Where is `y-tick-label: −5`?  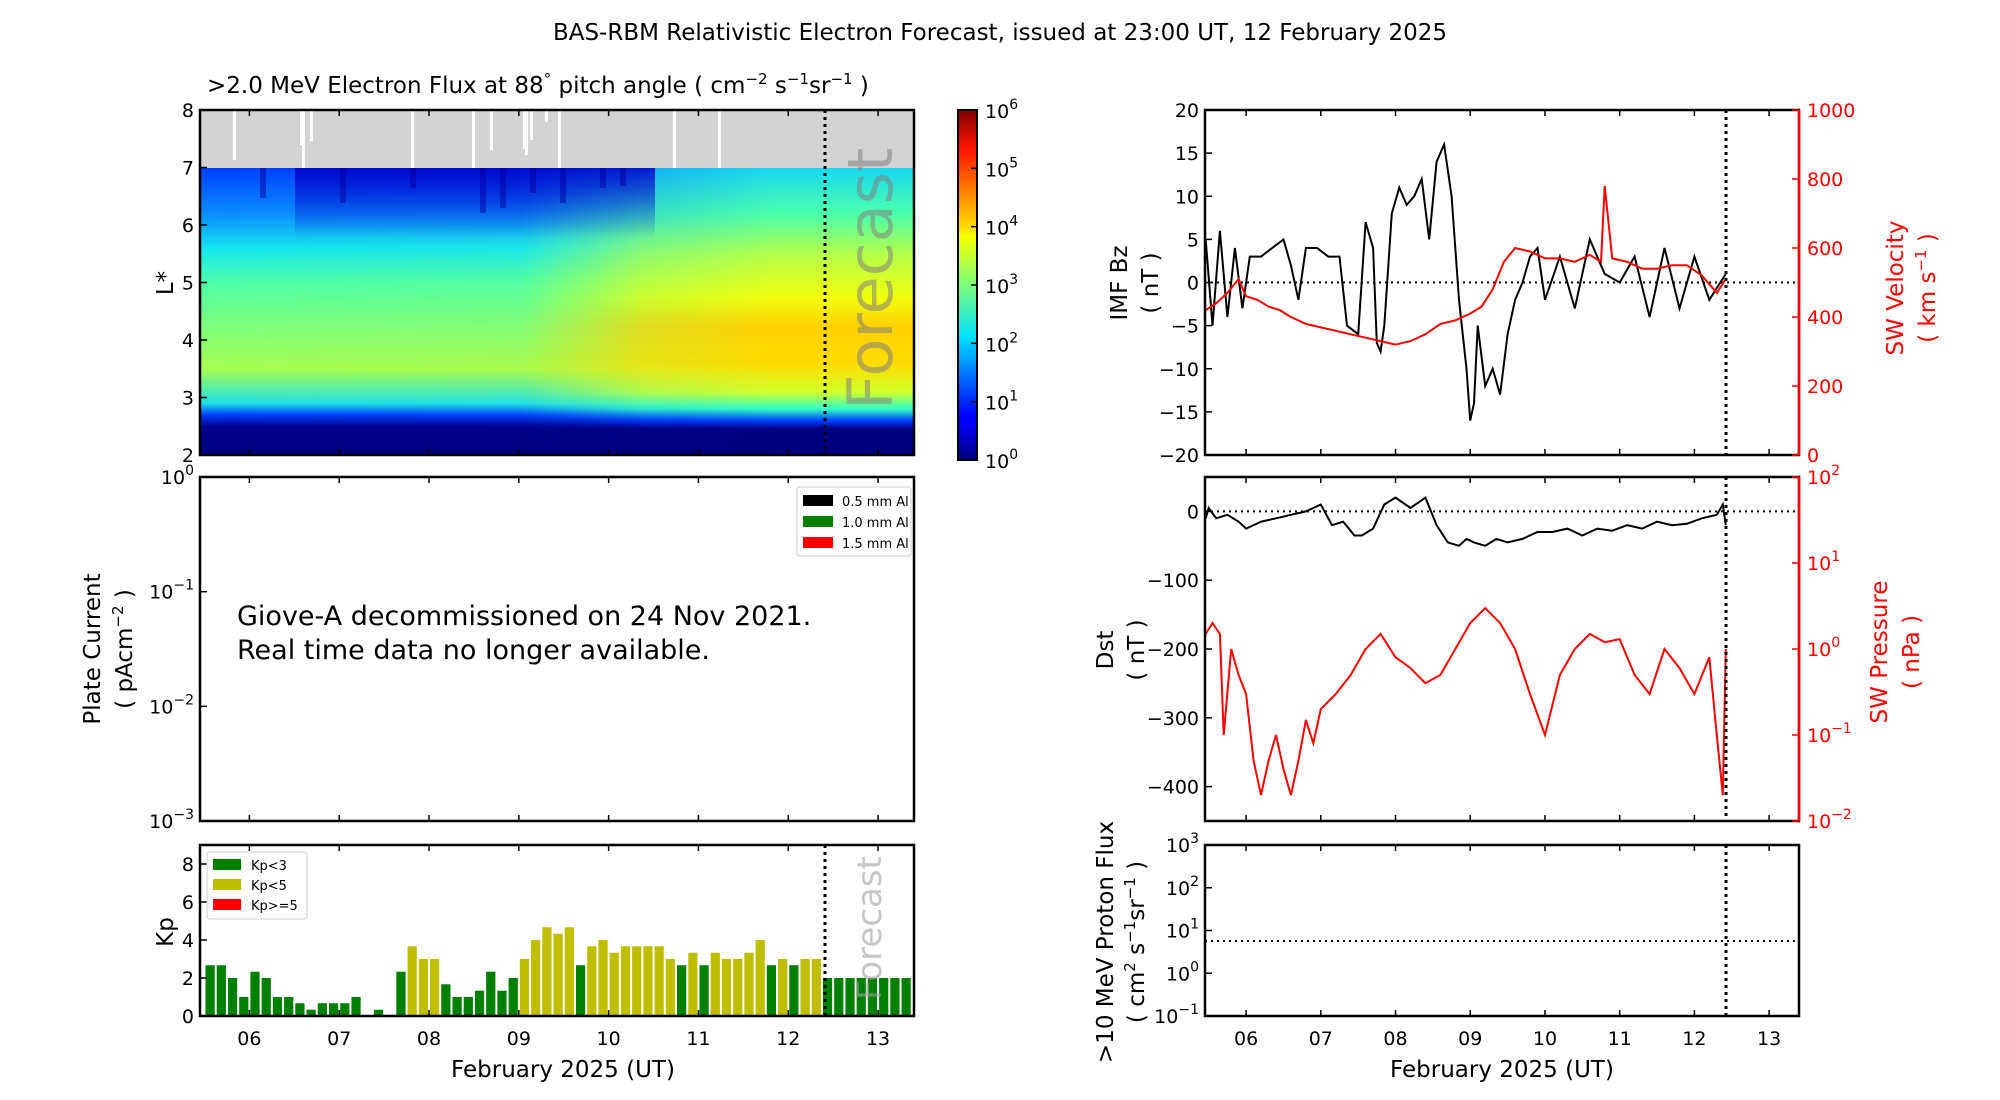 y-tick-label: −5 is located at coordinates (1185, 327).